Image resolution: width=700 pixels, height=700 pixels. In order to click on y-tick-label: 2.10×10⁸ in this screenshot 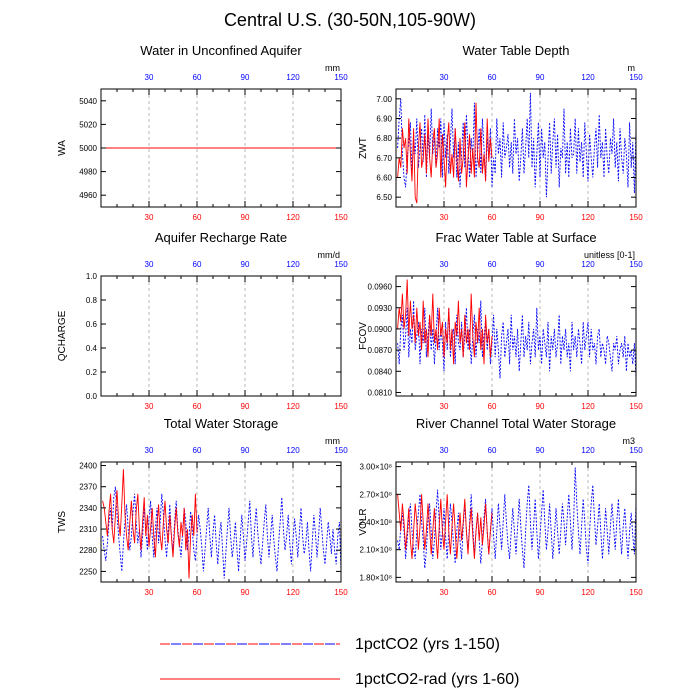, I will do `click(375, 550)`.